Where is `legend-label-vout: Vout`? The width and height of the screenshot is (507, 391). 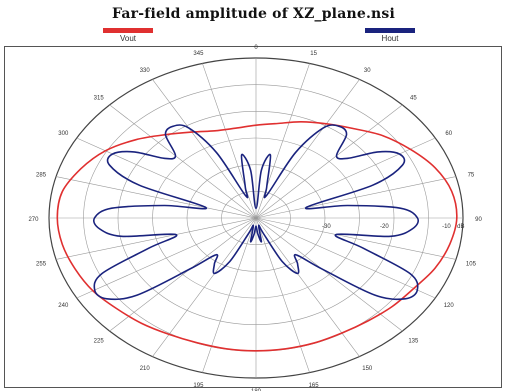
legend-label-vout: Vout is located at coordinates (127, 38).